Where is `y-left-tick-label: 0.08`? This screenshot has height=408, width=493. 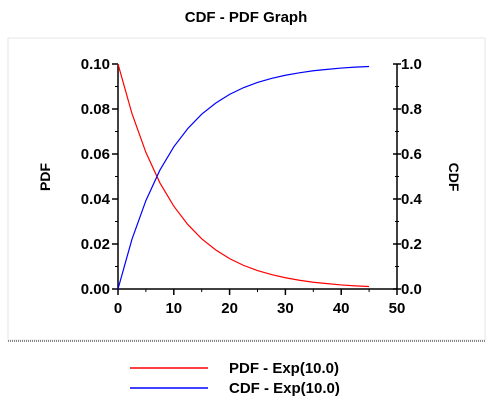 y-left-tick-label: 0.08 is located at coordinates (95, 109).